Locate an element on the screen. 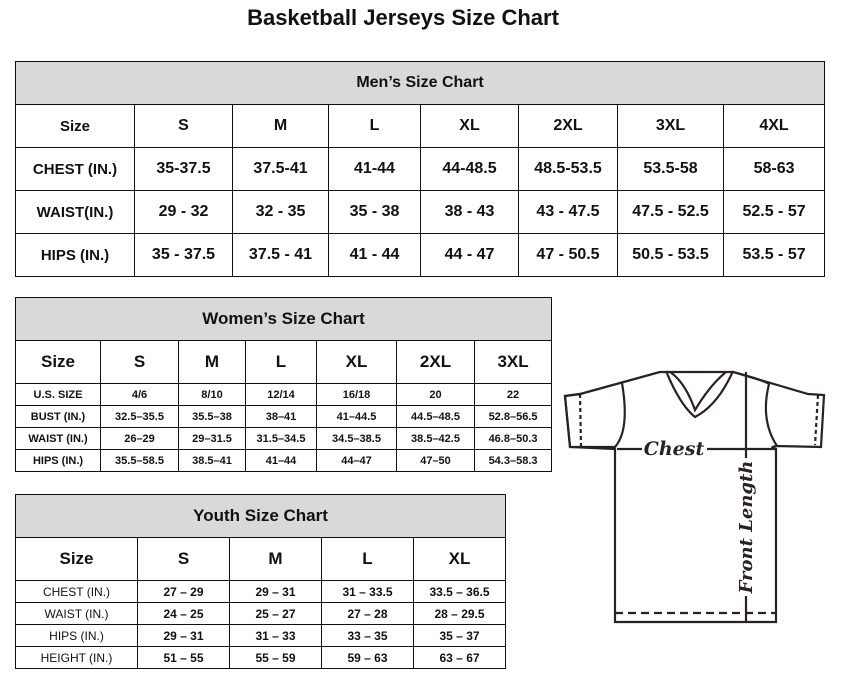 The image size is (843, 679). table-cell: 41-44 is located at coordinates (374, 169).